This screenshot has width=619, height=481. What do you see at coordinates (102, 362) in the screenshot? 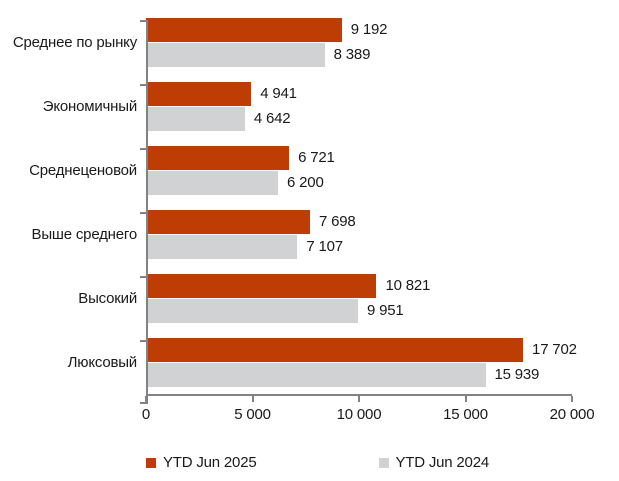
I see `category-label: Люксовый` at bounding box center [102, 362].